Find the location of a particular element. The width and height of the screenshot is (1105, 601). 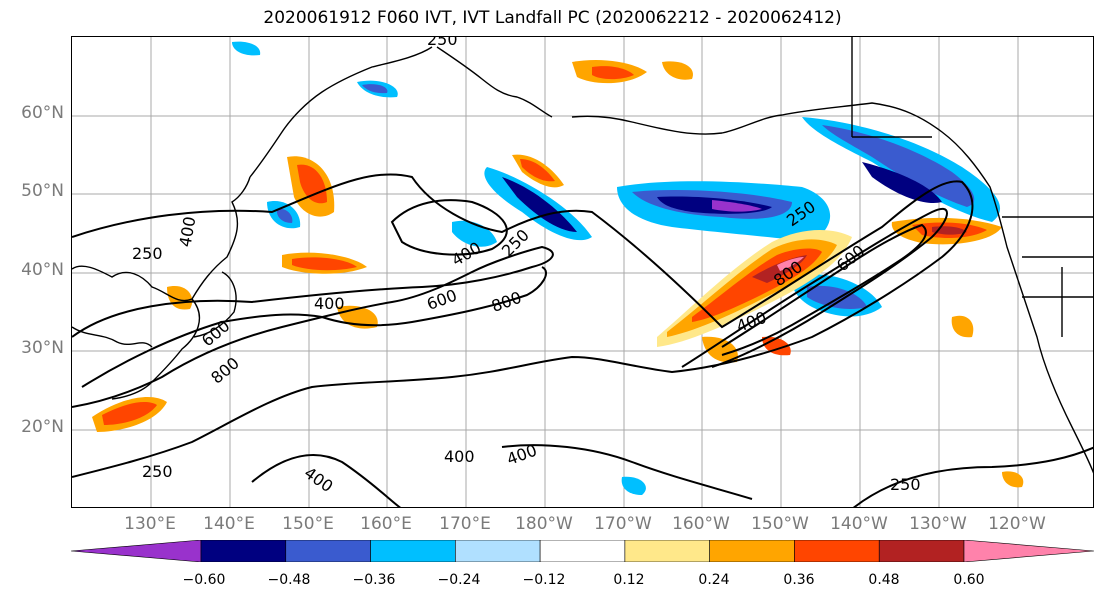

colorbar-extend-min is located at coordinates (136, 551).